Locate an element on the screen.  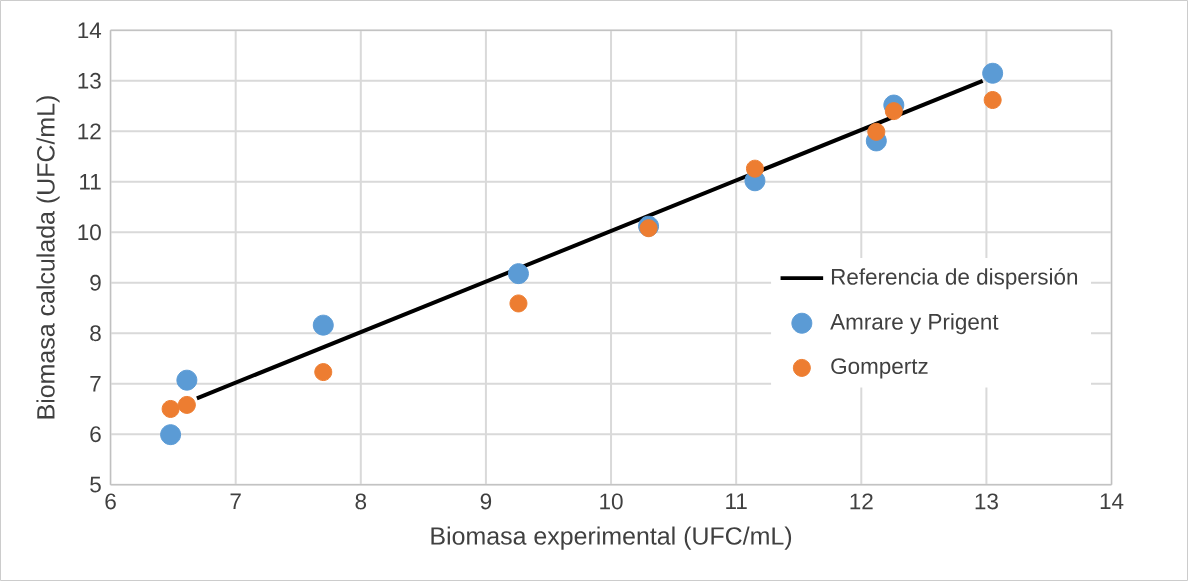
x-tick-label: 8 is located at coordinates (361, 501).